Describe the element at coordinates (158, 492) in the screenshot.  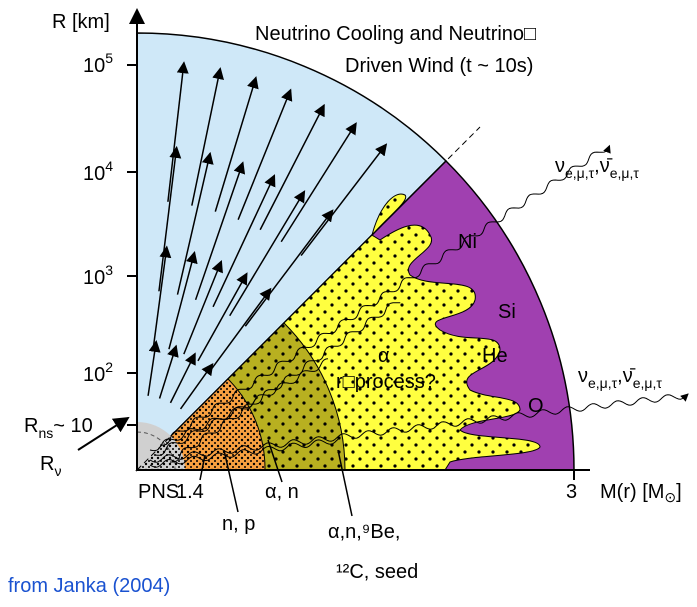
I see `x-tick-label: PNS` at that location.